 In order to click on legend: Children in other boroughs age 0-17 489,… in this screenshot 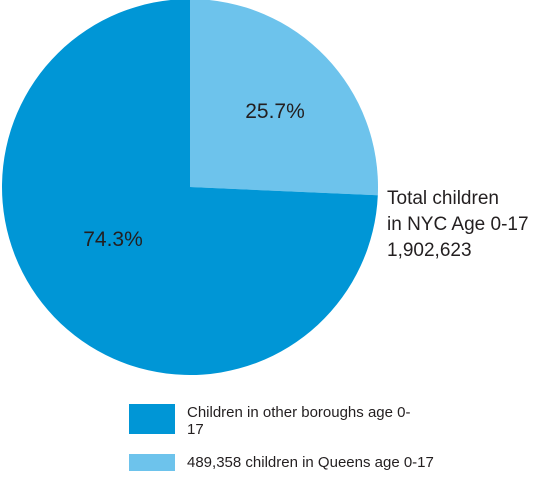, I will do `click(318, 445)`.